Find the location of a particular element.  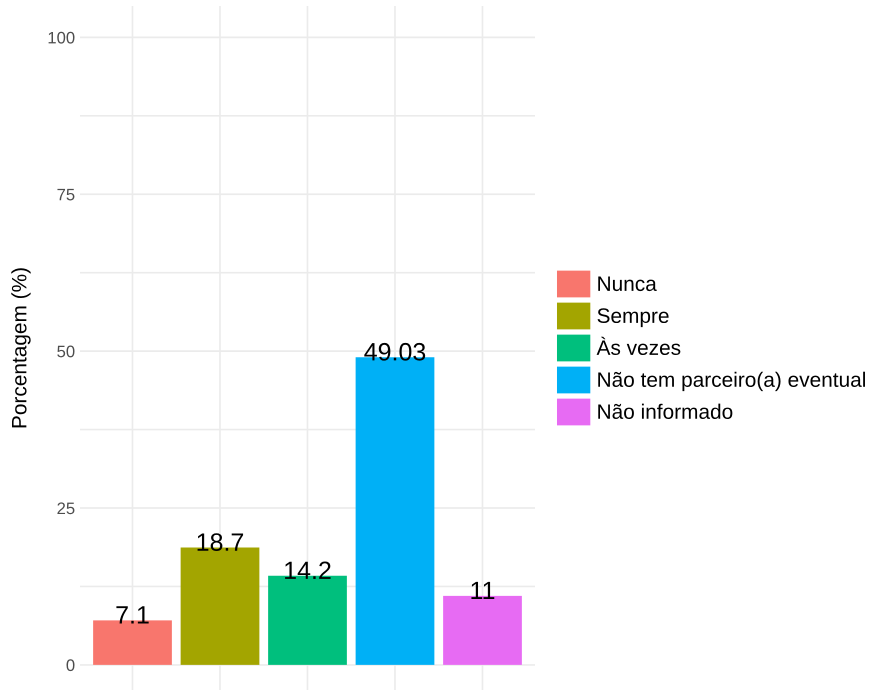

data-label: 14.2 is located at coordinates (308, 570).